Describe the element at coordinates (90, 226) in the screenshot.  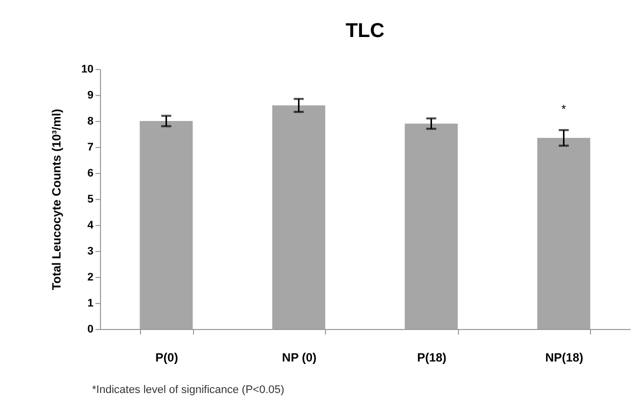
I see `y-tick-label: 4` at that location.